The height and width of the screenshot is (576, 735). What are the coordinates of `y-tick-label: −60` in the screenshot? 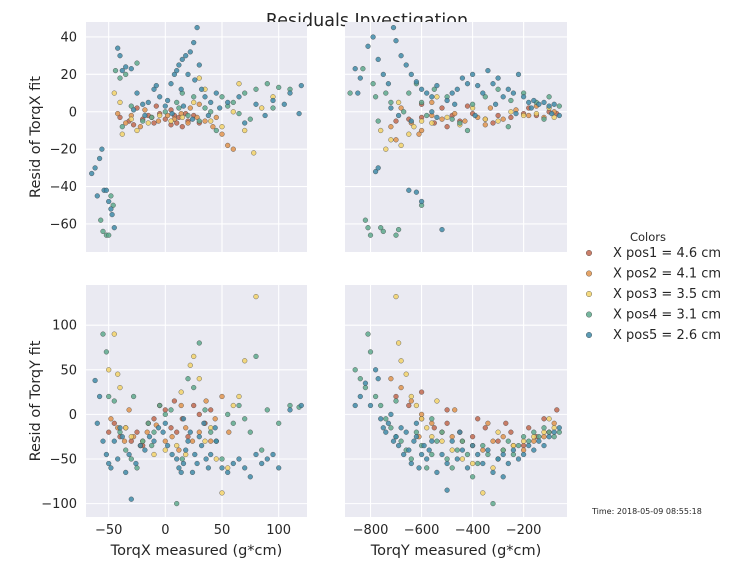 It's located at (63, 224).